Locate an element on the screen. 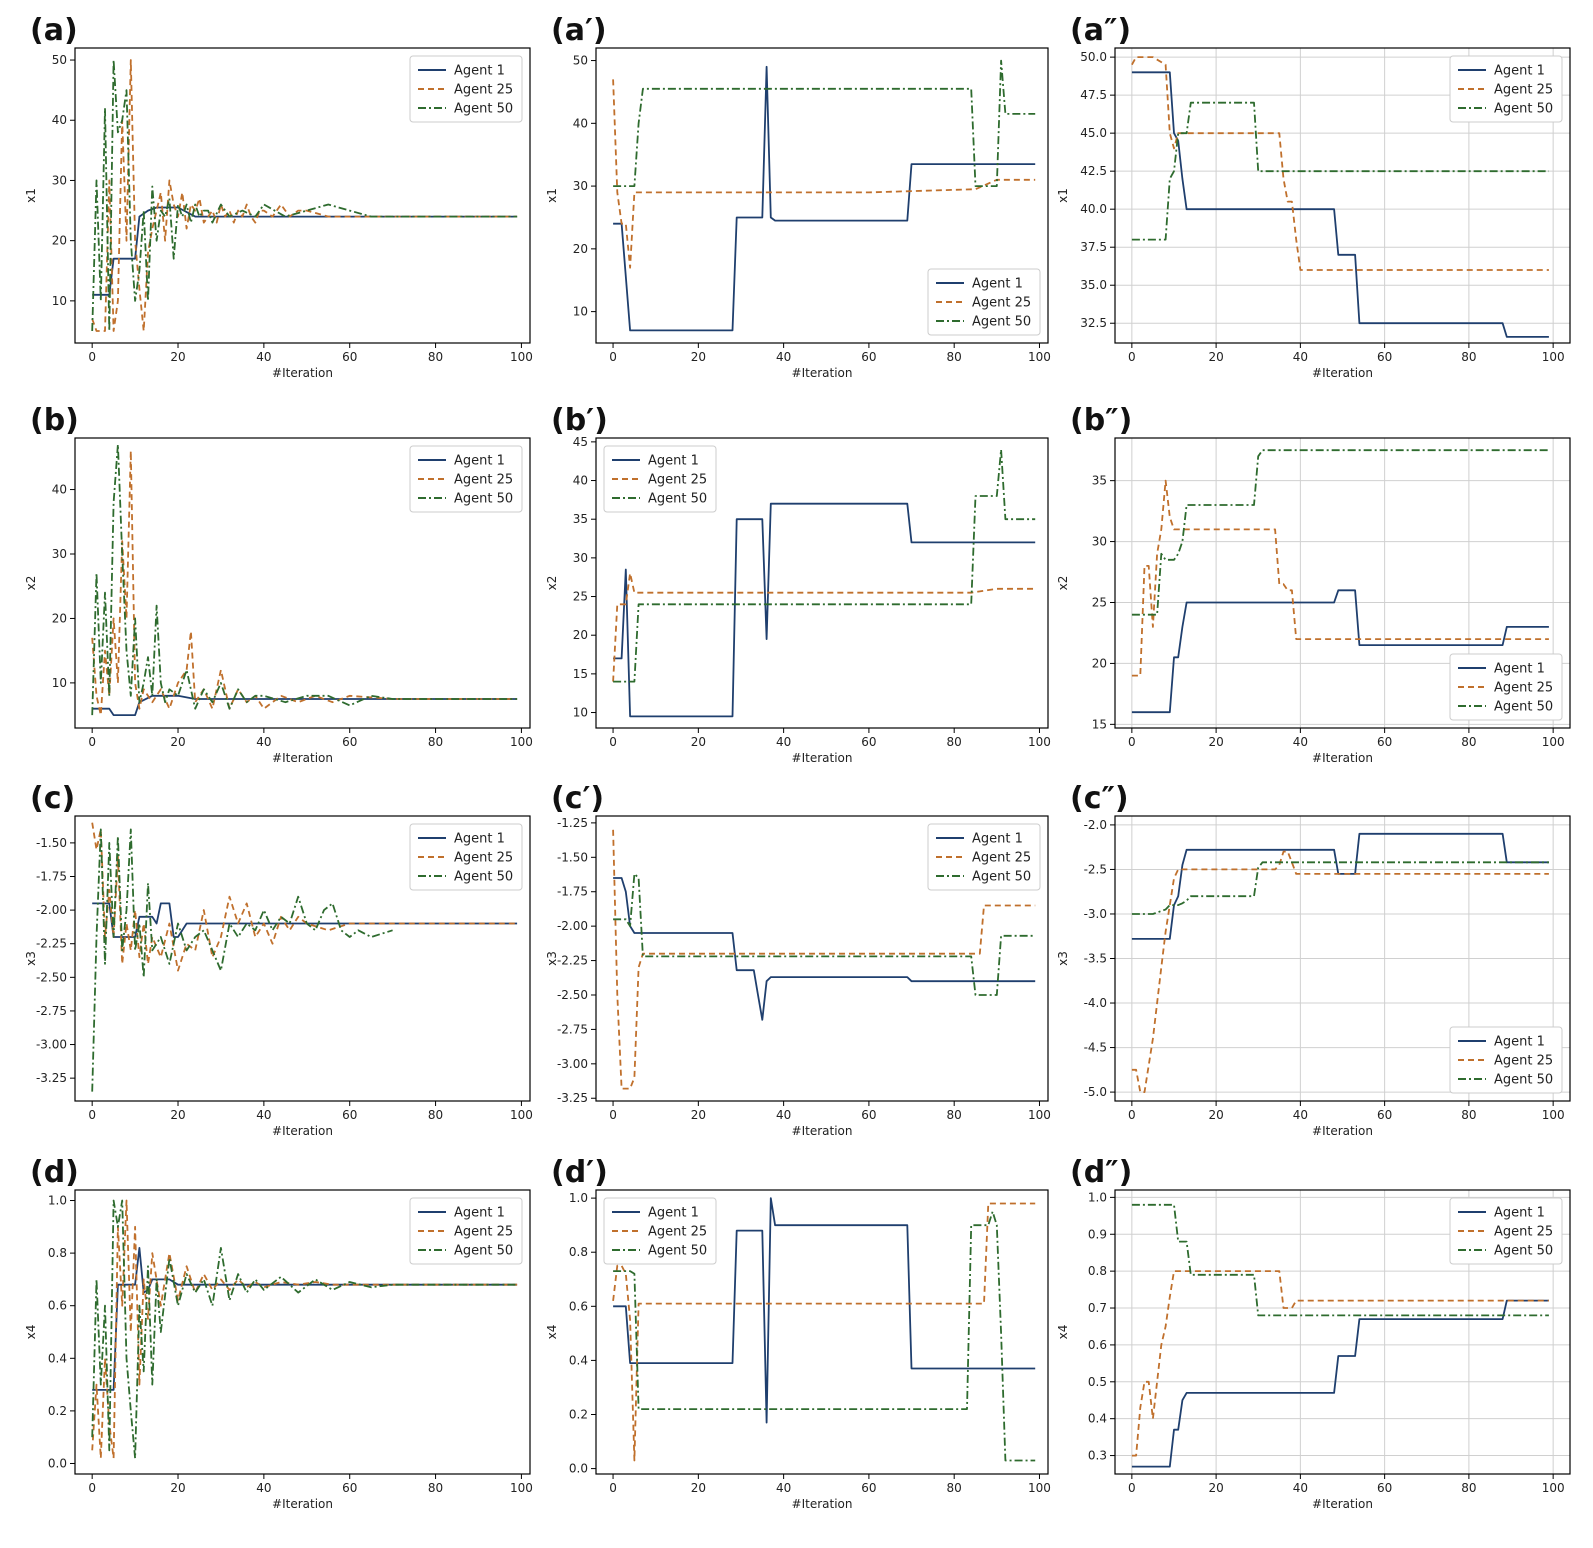 This screenshot has width=1593, height=1548. y-tick-label: -3.00 is located at coordinates (572, 1064).